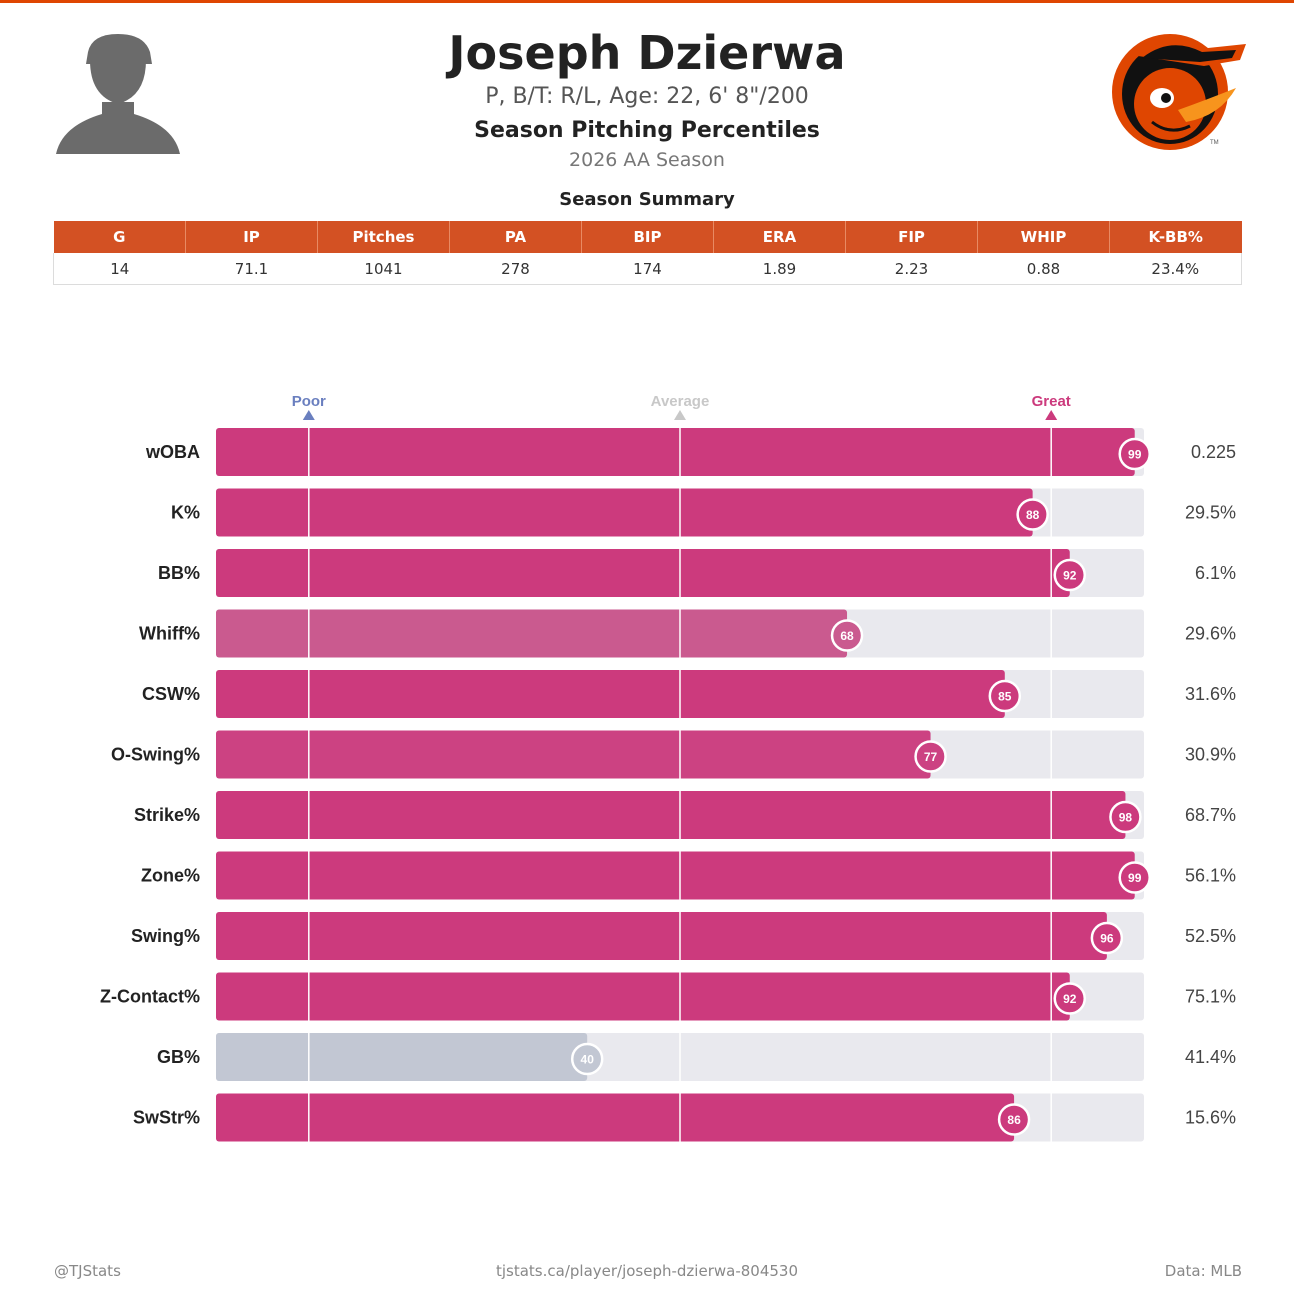 Image resolution: width=1294 pixels, height=1296 pixels. Describe the element at coordinates (779, 237) in the screenshot. I see `summary-col-header: ERA` at that location.